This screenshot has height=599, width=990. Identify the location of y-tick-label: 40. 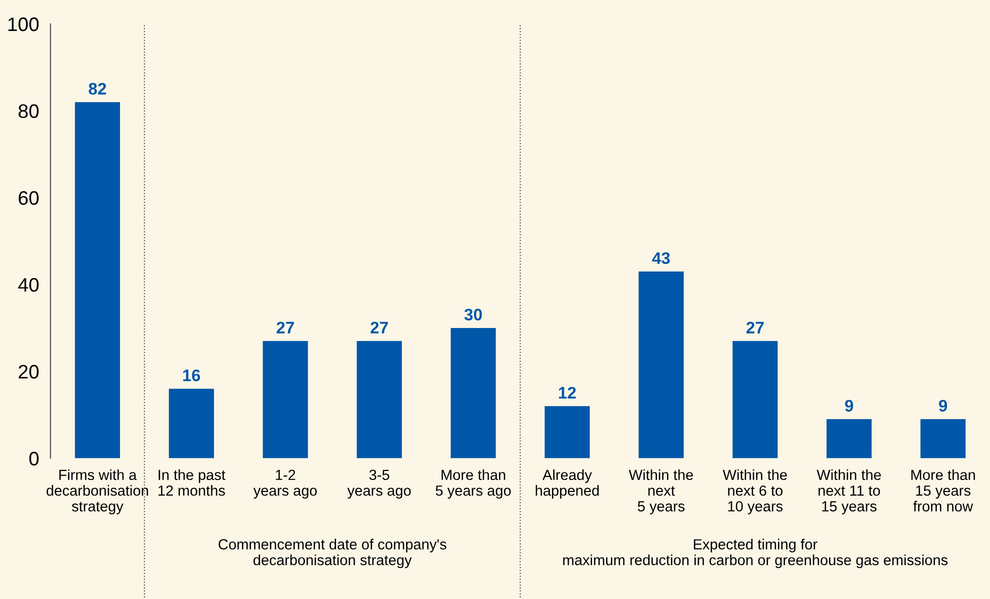
(28, 285).